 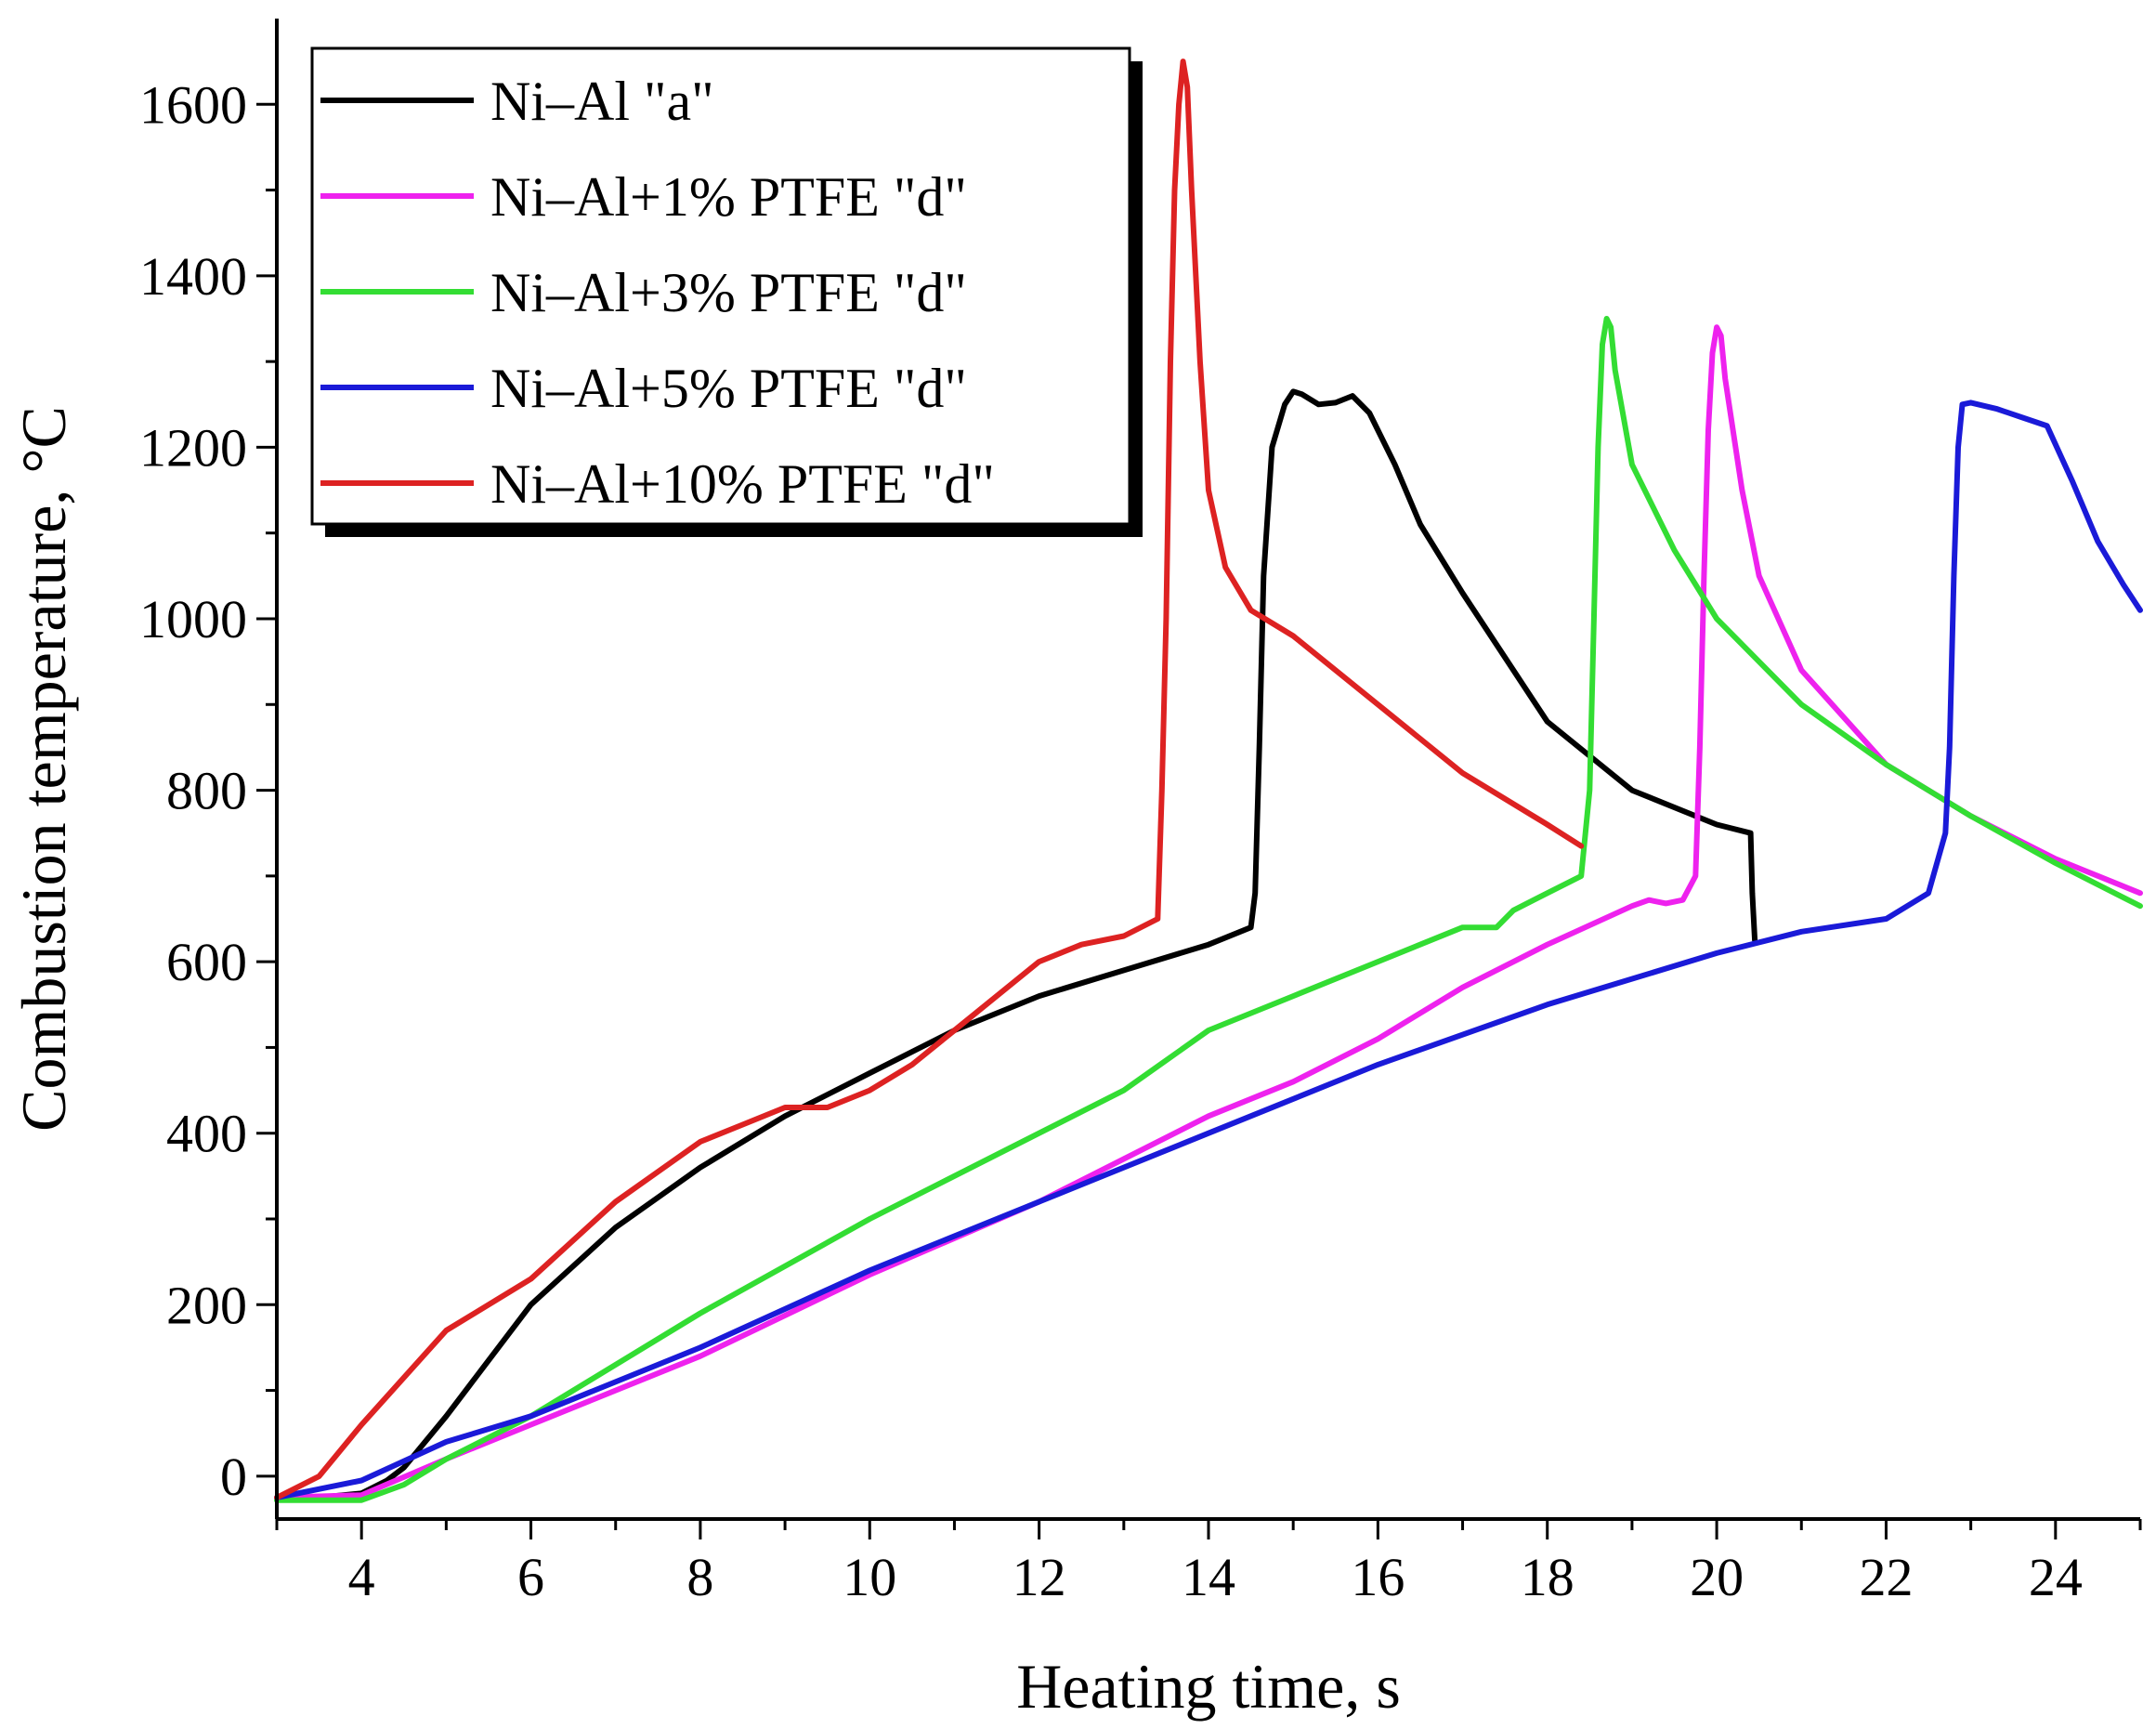 What do you see at coordinates (233, 1477) in the screenshot?
I see `y-tick-label: 0` at bounding box center [233, 1477].